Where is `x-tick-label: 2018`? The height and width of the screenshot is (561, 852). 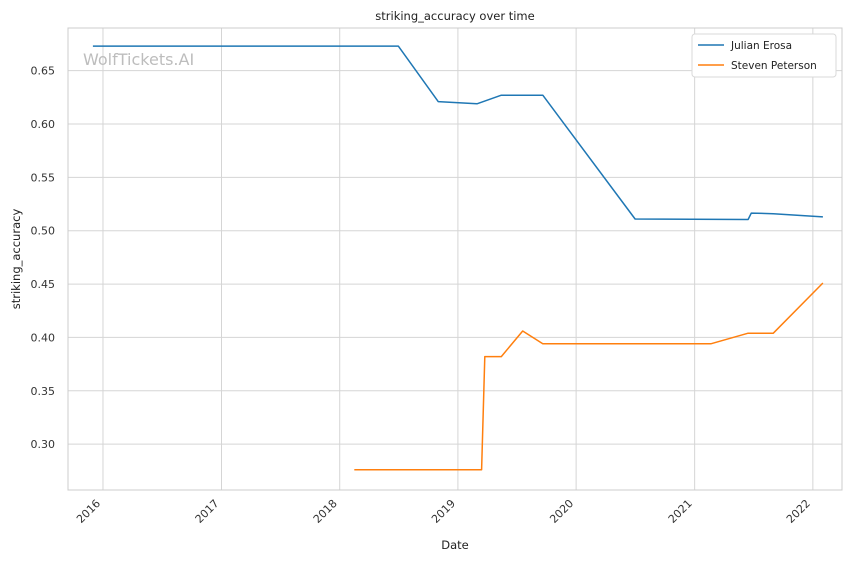
x-tick-label: 2018 is located at coordinates (325, 511).